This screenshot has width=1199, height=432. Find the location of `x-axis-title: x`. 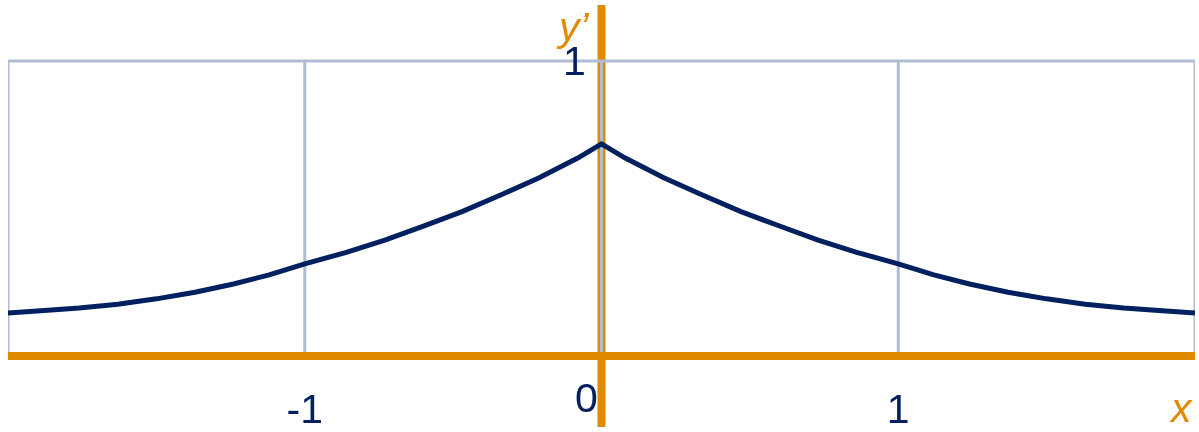

x-axis-title: x is located at coordinates (1181, 408).